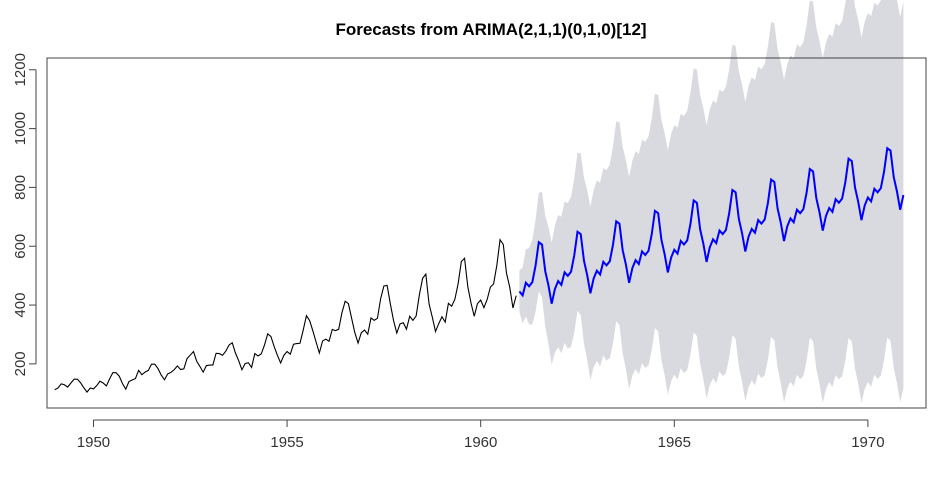 The width and height of the screenshot is (936, 478). What do you see at coordinates (490, 29) in the screenshot?
I see `chart-title: Forecasts from ARIMA(2,1,1)(0,1,0)[12]` at bounding box center [490, 29].